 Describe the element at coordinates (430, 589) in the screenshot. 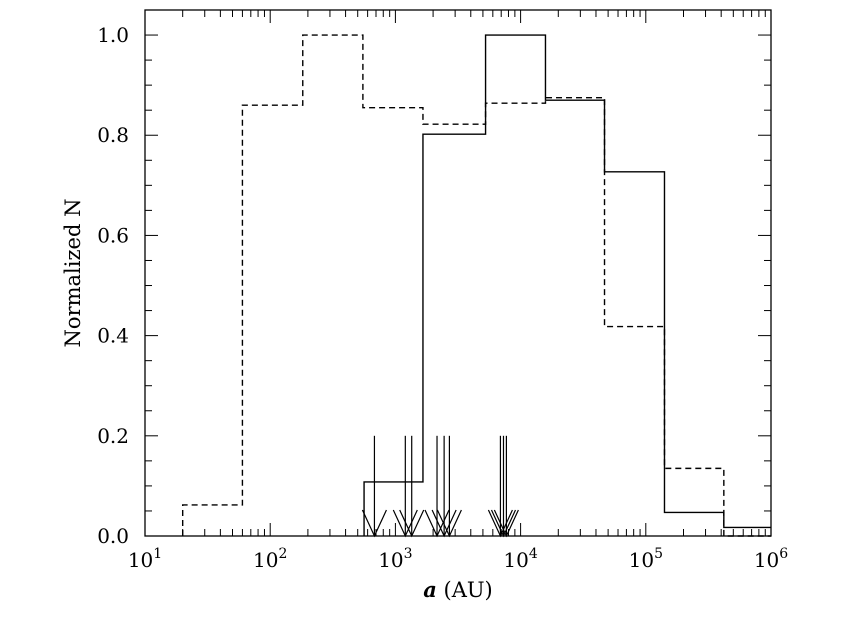

I see `x-axis-title-variable: a` at that location.